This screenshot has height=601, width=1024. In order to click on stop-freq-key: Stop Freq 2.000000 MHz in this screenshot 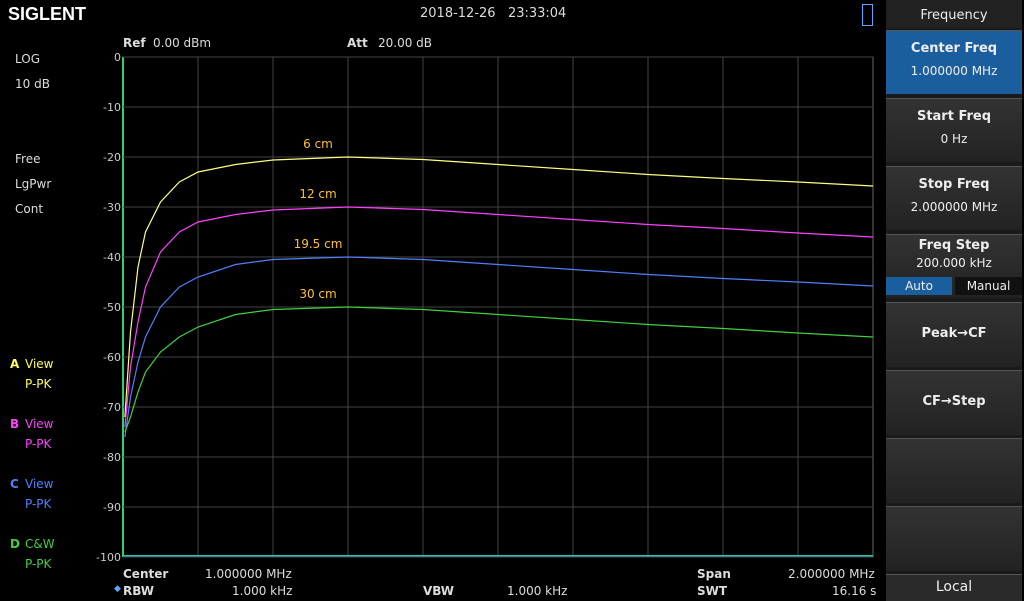, I will do `click(954, 198)`.